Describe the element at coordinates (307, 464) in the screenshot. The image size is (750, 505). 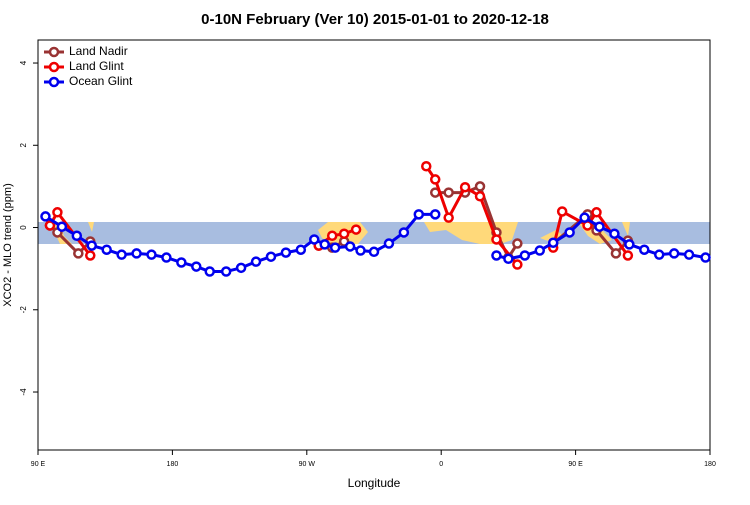
I see `x-tick-label: 90 W` at that location.